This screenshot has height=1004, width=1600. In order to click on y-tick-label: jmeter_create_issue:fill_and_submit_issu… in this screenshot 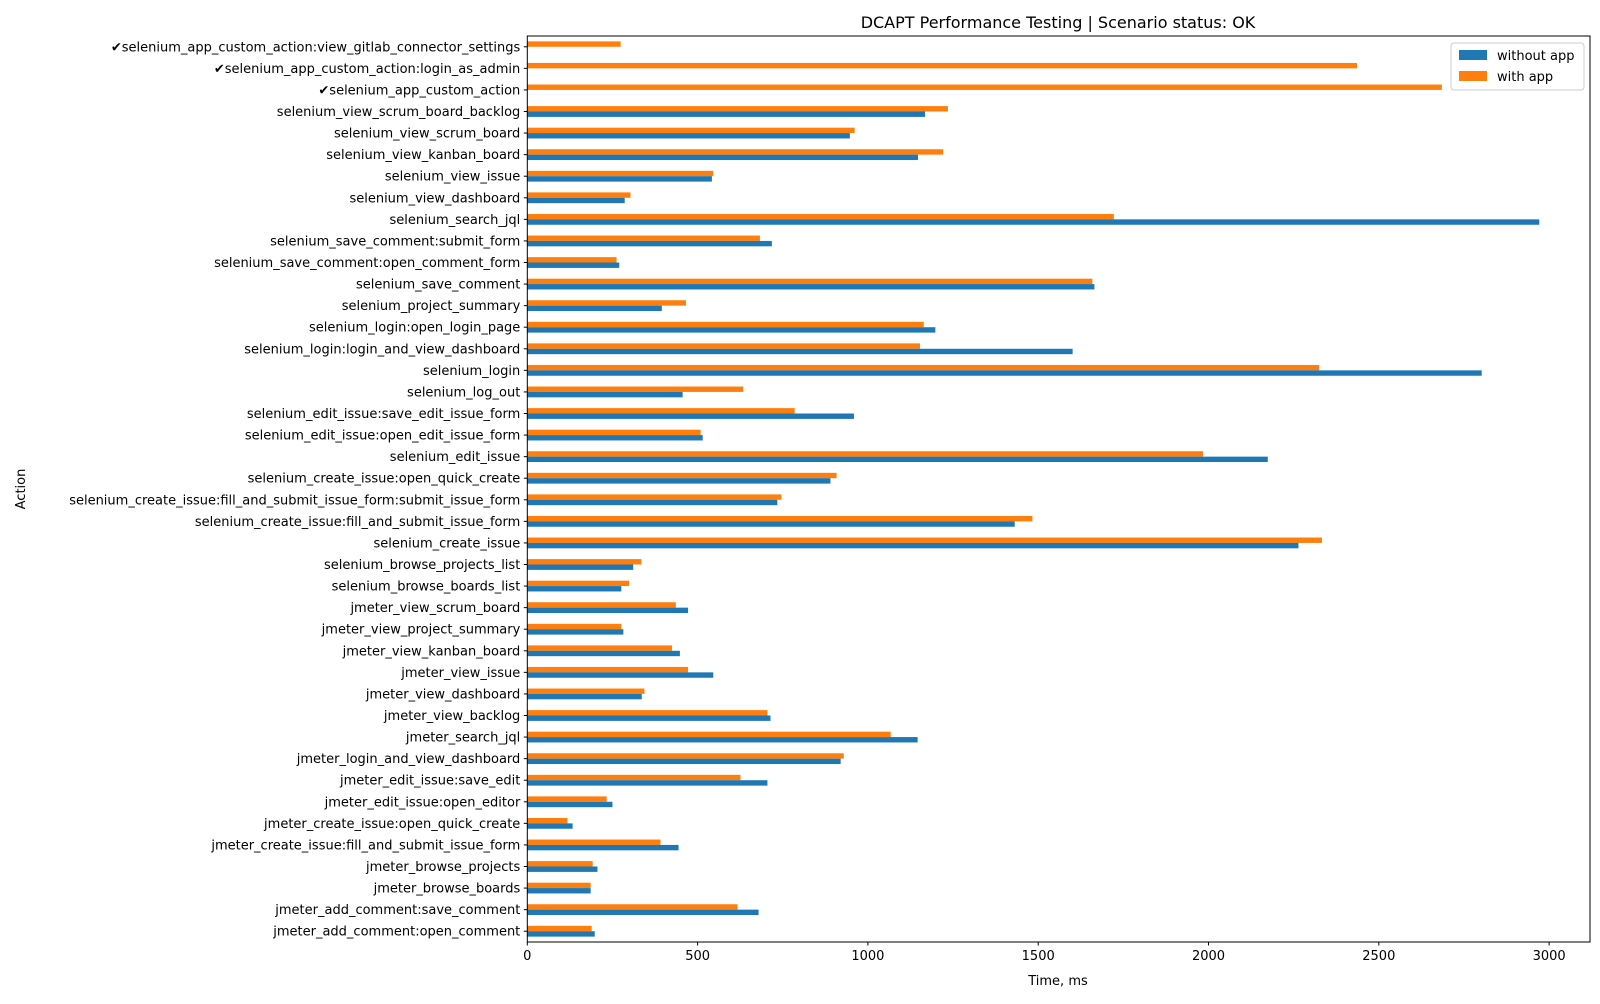, I will do `click(365, 845)`.